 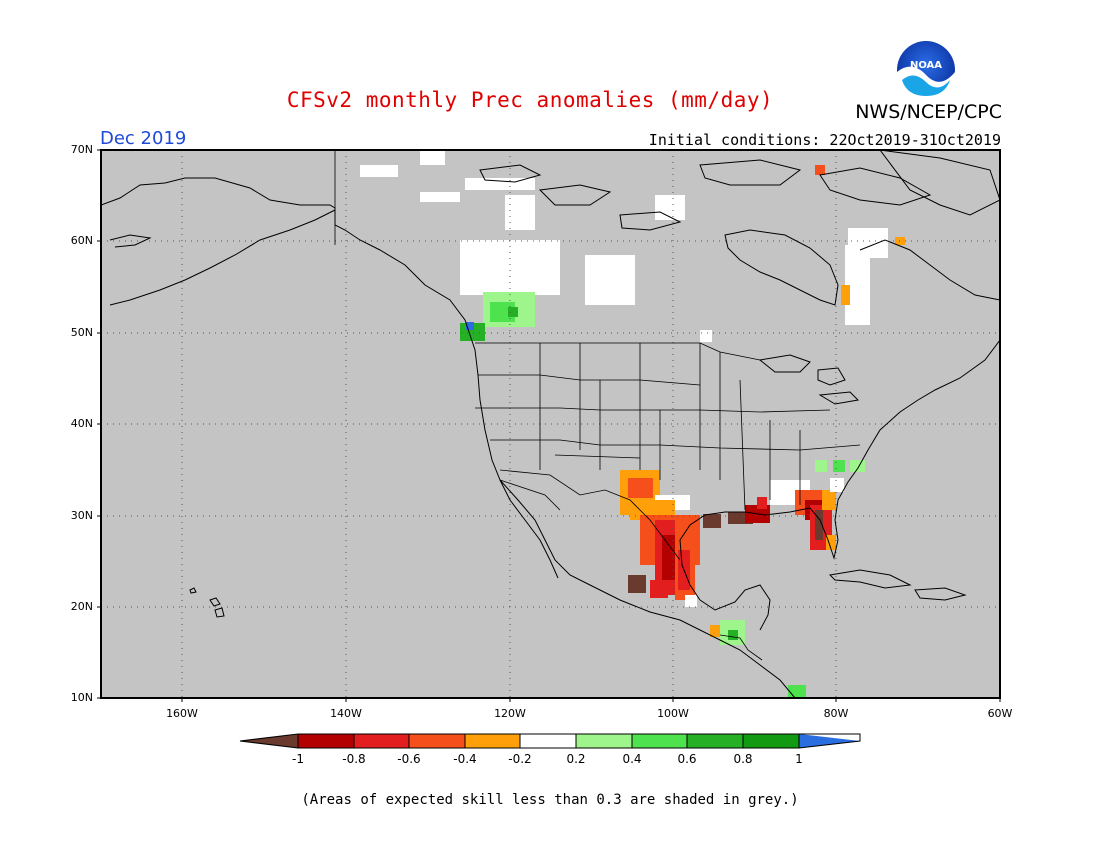 What do you see at coordinates (530, 100) in the screenshot?
I see `chart-title: CFSv2 monthly Prec anomalies (mm/day)` at bounding box center [530, 100].